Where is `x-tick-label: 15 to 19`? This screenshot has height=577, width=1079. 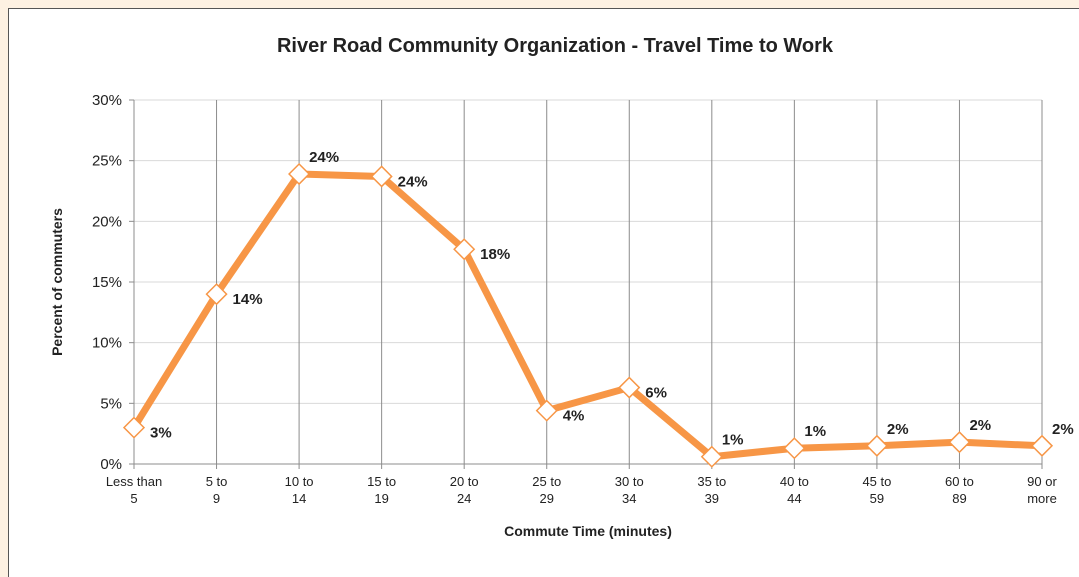
x-tick-label: 15 to 19 is located at coordinates (381, 490).